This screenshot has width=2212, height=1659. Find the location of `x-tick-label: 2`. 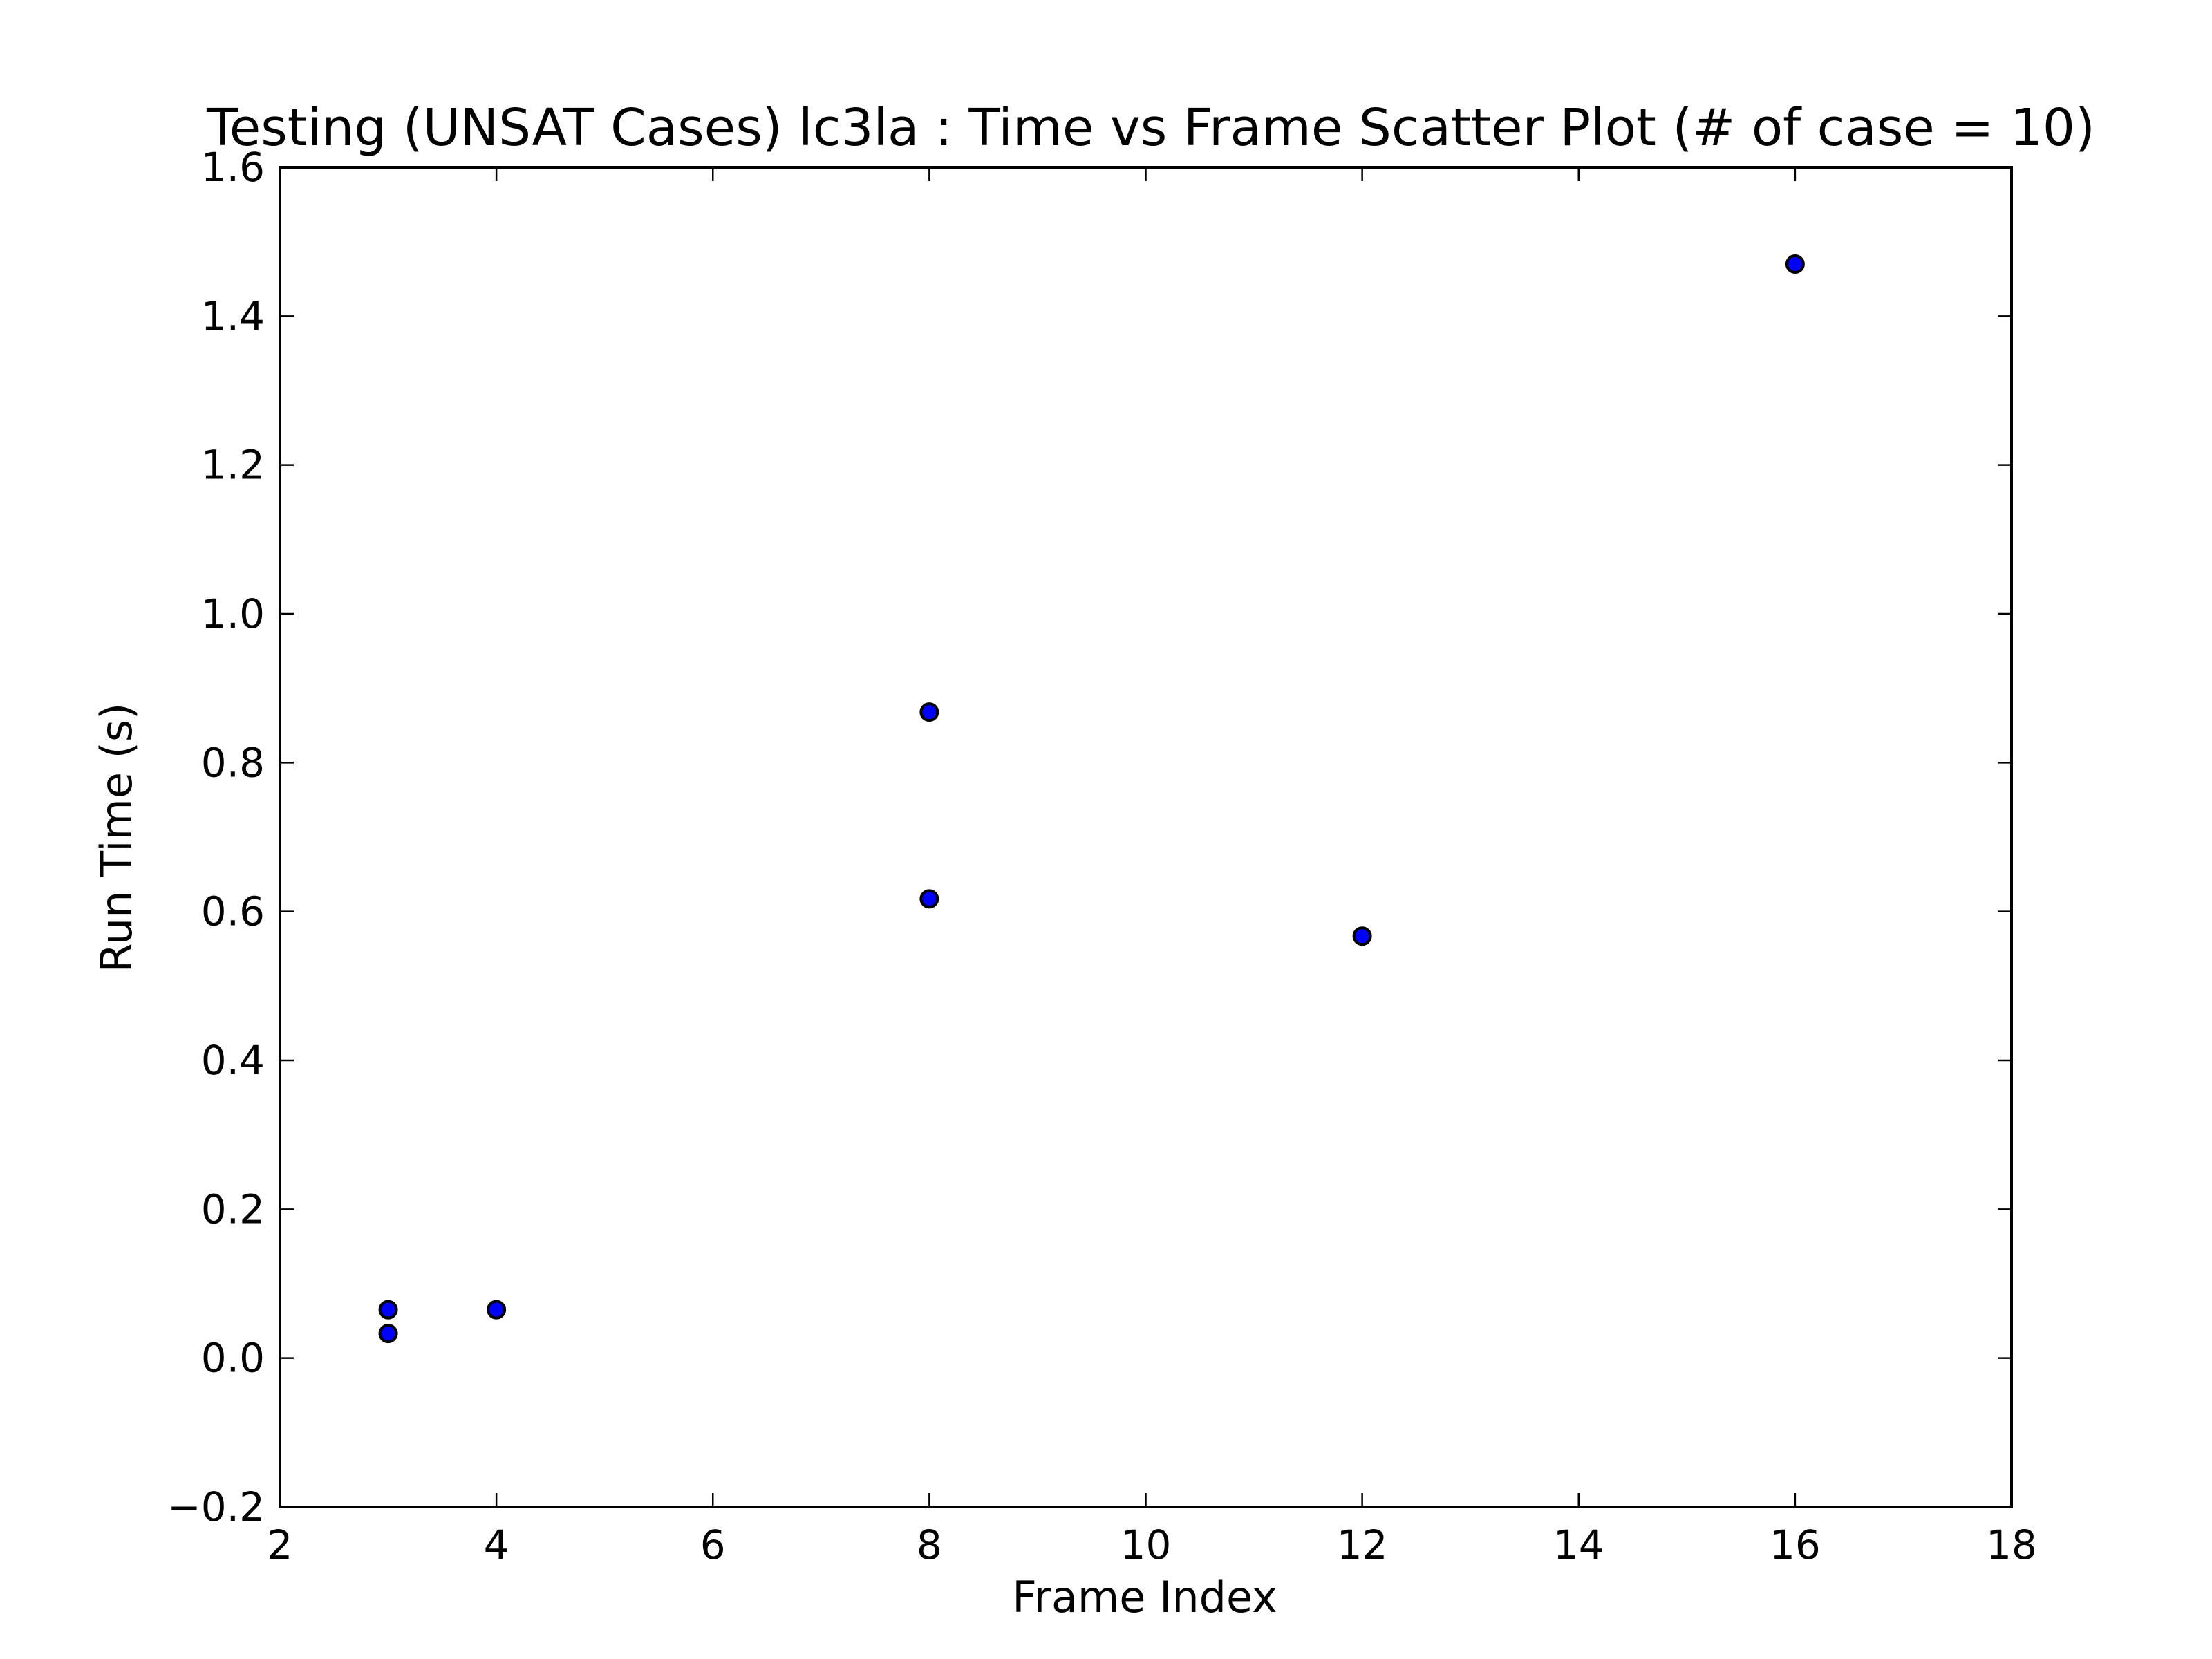

x-tick-label: 2 is located at coordinates (280, 1544).